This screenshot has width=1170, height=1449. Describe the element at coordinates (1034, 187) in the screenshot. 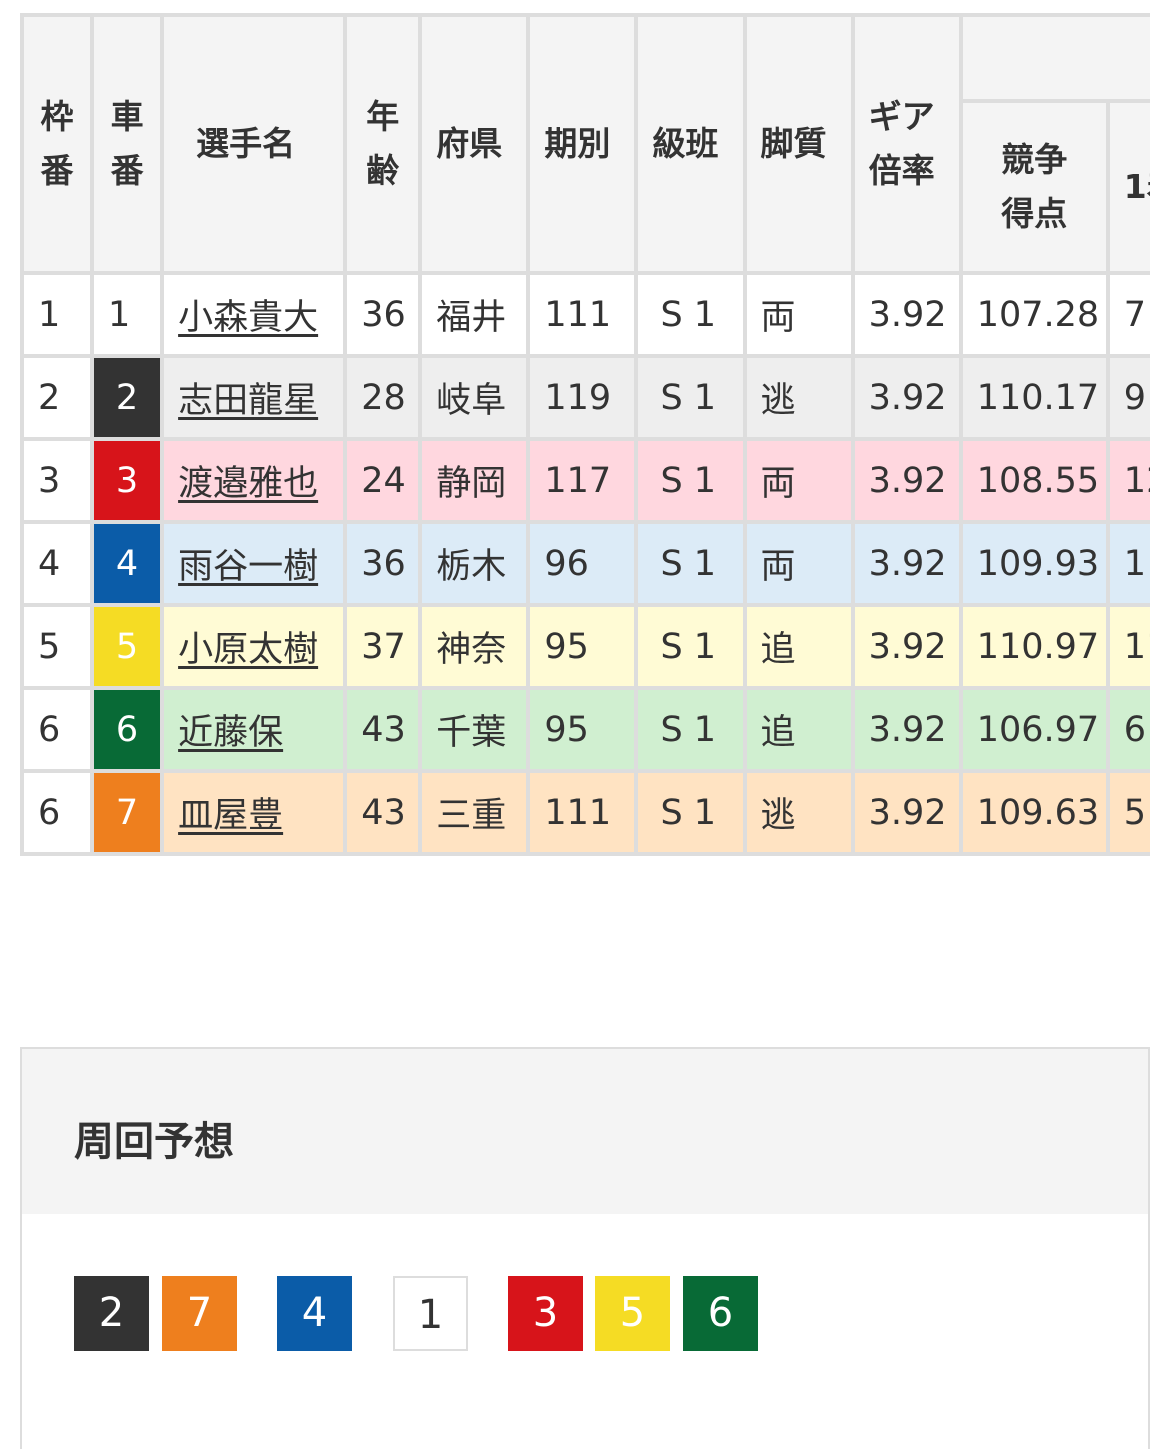

I see `header-score: 競争得点` at that location.